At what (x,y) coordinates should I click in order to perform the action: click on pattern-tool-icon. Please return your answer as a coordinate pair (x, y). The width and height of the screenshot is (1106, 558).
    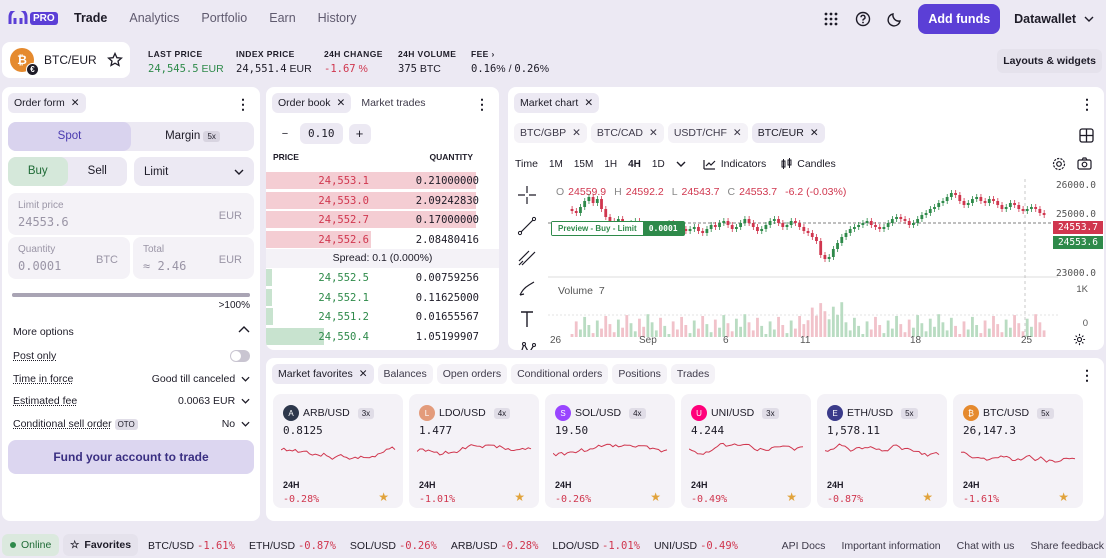
    Looking at the image, I should click on (527, 345).